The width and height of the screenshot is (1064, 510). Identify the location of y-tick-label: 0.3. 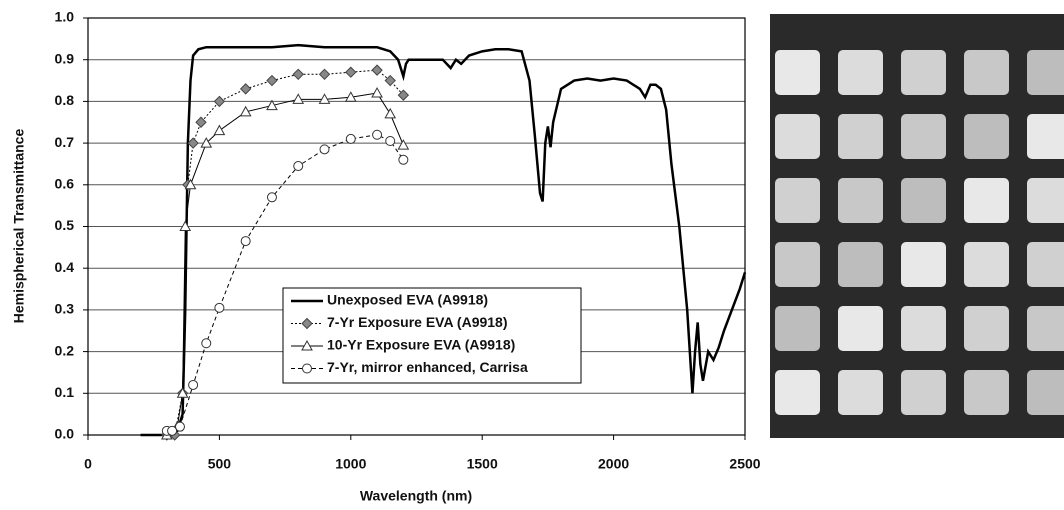
(65, 309).